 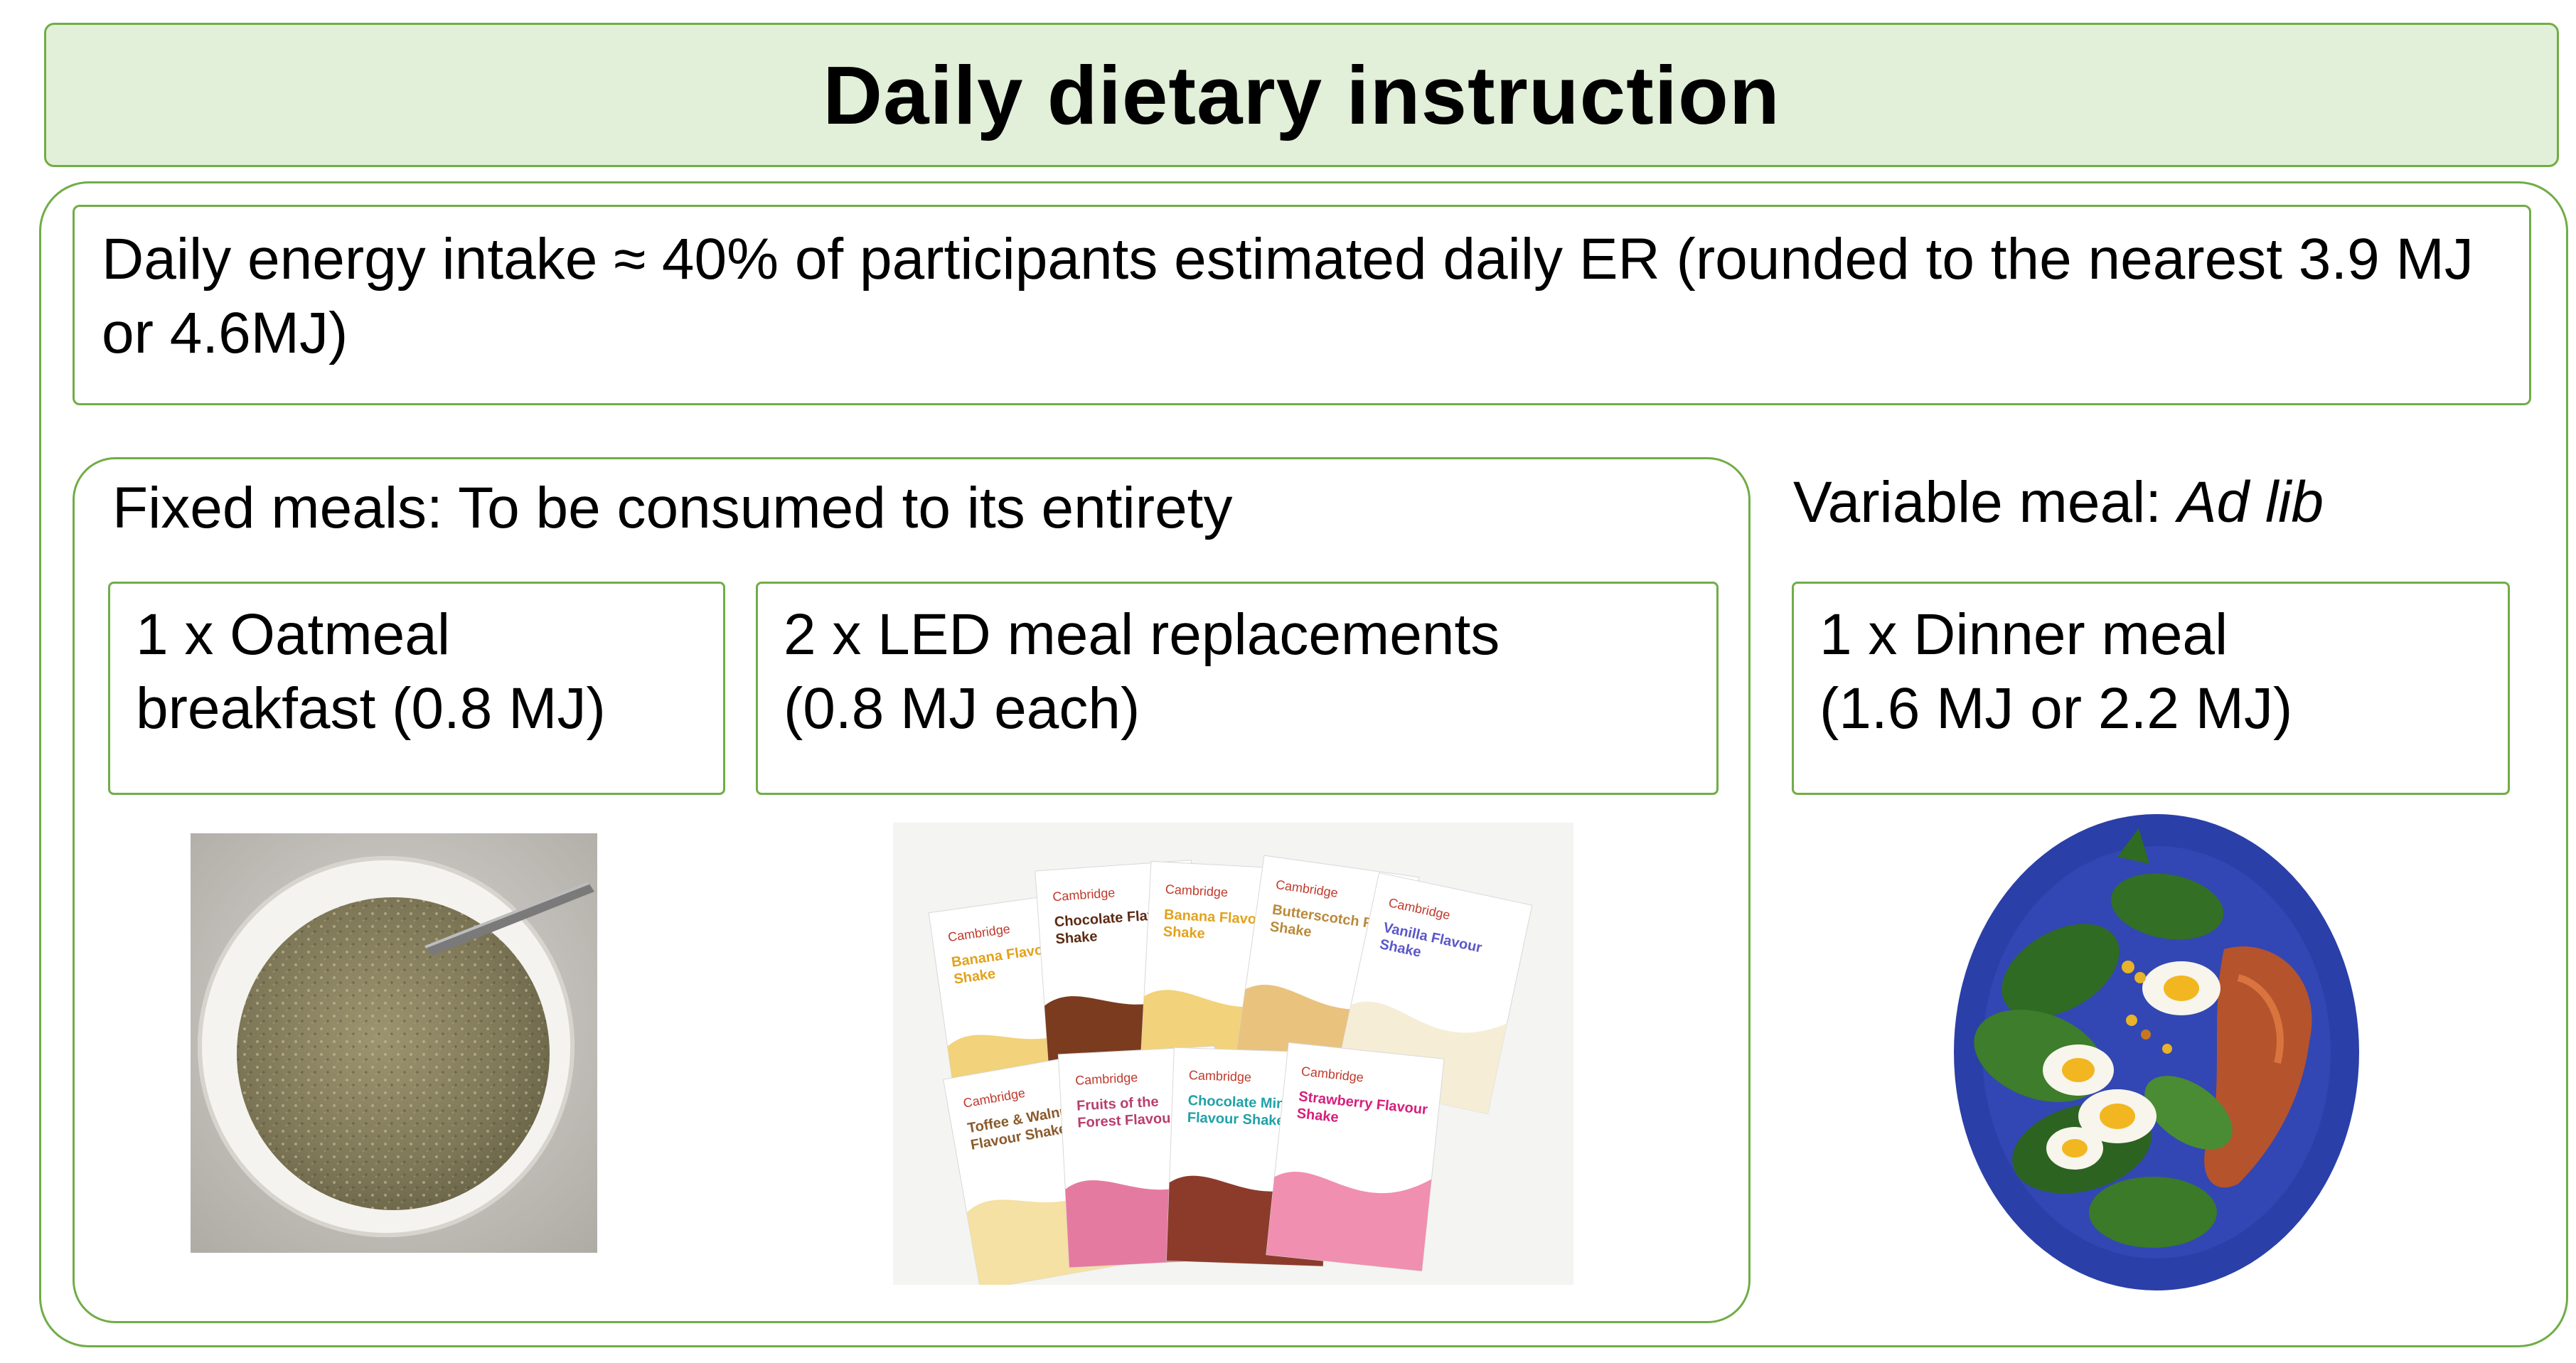 I want to click on dinner-meal-line1: 1 x Dinner meal, so click(x=2024, y=634).